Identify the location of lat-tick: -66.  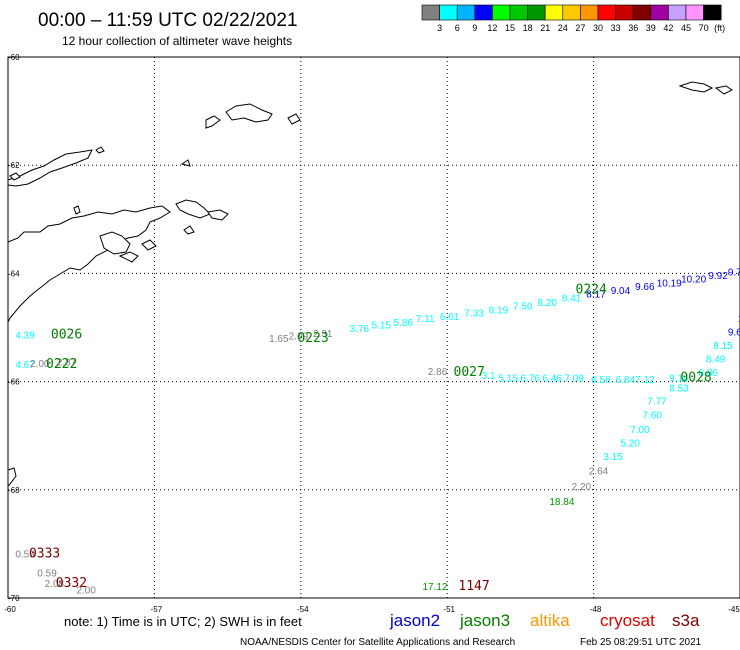
(14, 382).